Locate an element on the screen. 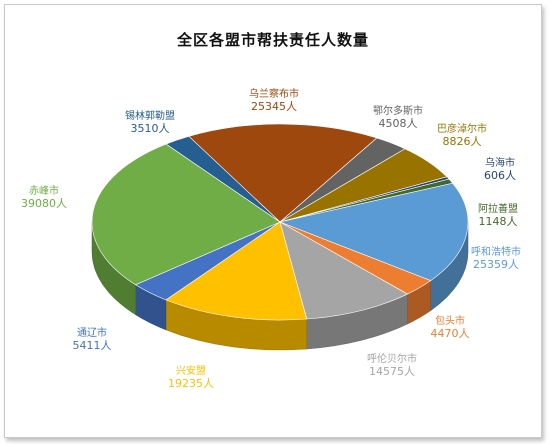  slice-11-name: 赤峰市 is located at coordinates (44, 190).